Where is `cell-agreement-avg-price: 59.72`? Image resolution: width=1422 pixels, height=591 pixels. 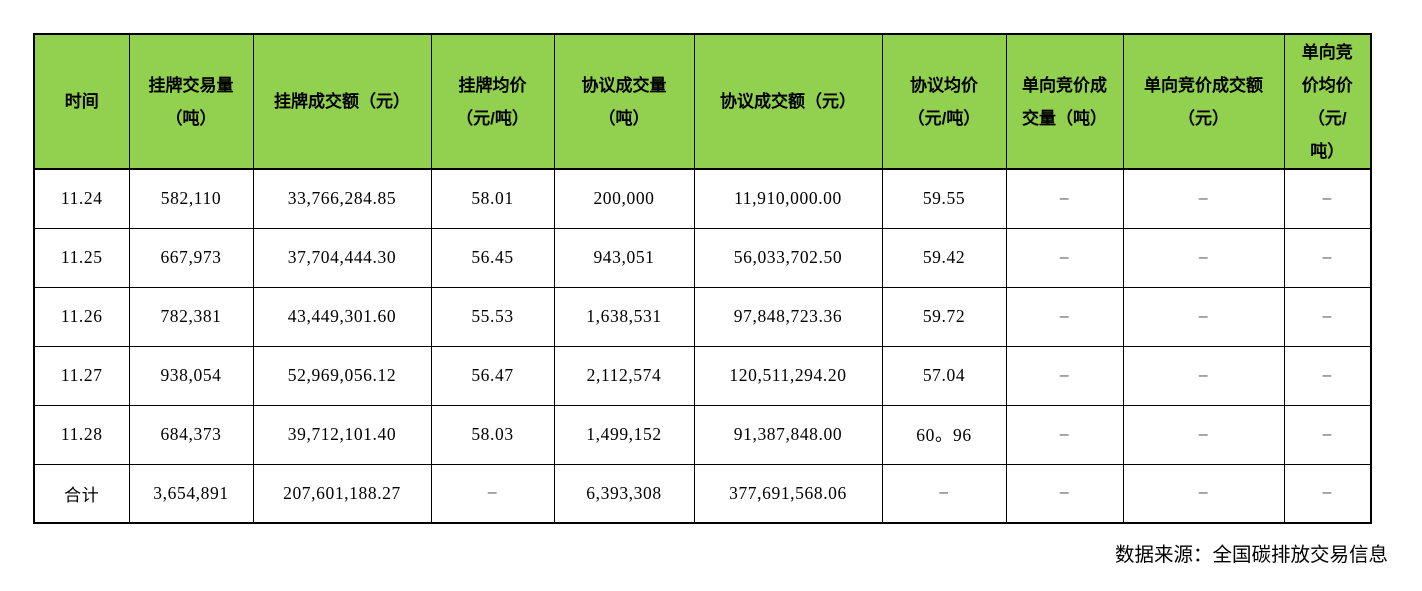
cell-agreement-avg-price: 59.72 is located at coordinates (944, 316).